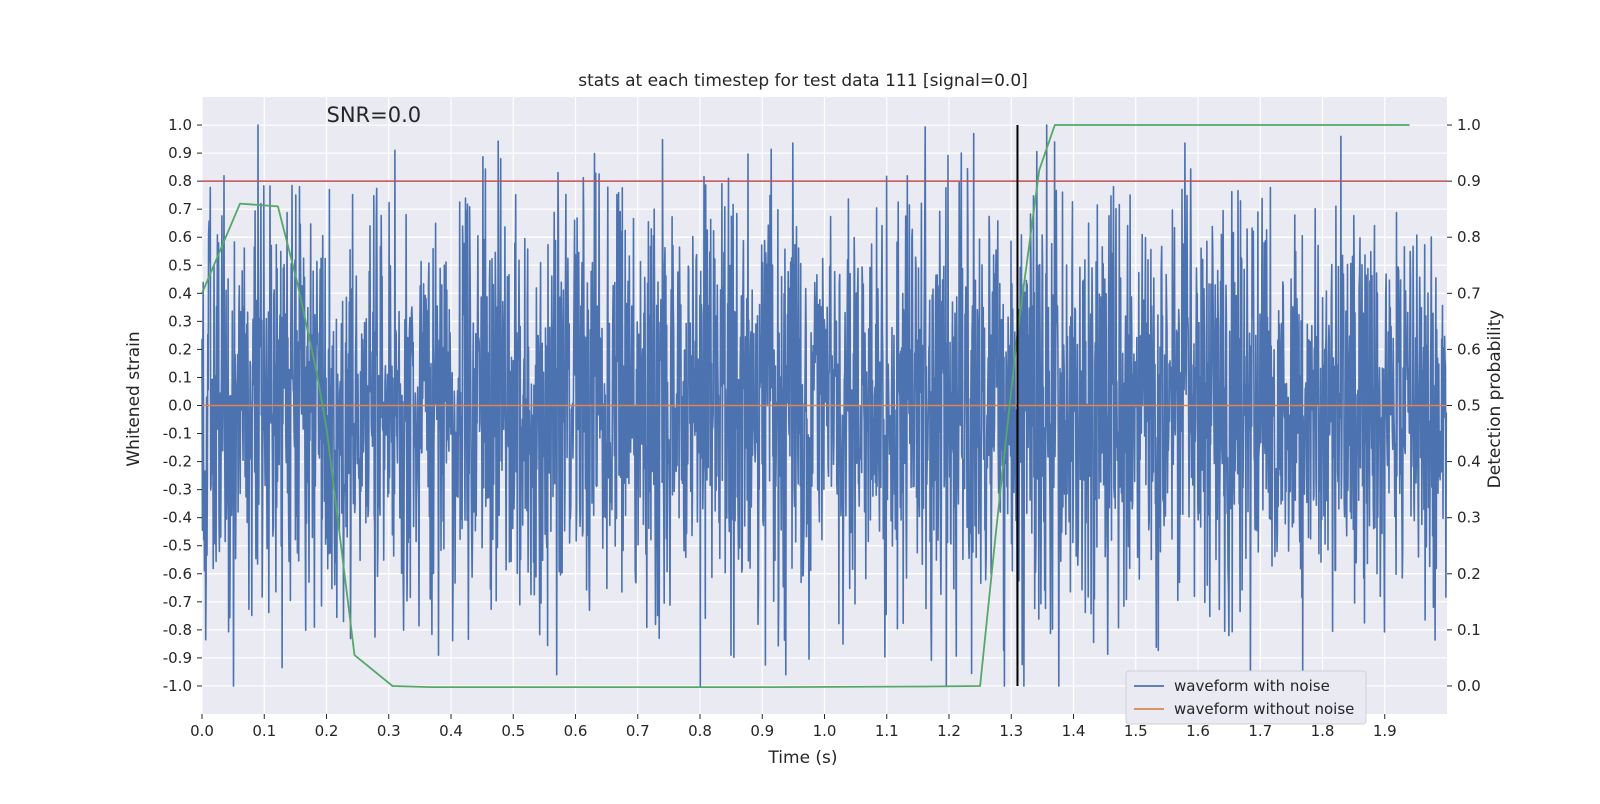 This screenshot has width=1600, height=804. What do you see at coordinates (825, 731) in the screenshot?
I see `x-tick-label: 1.0` at bounding box center [825, 731].